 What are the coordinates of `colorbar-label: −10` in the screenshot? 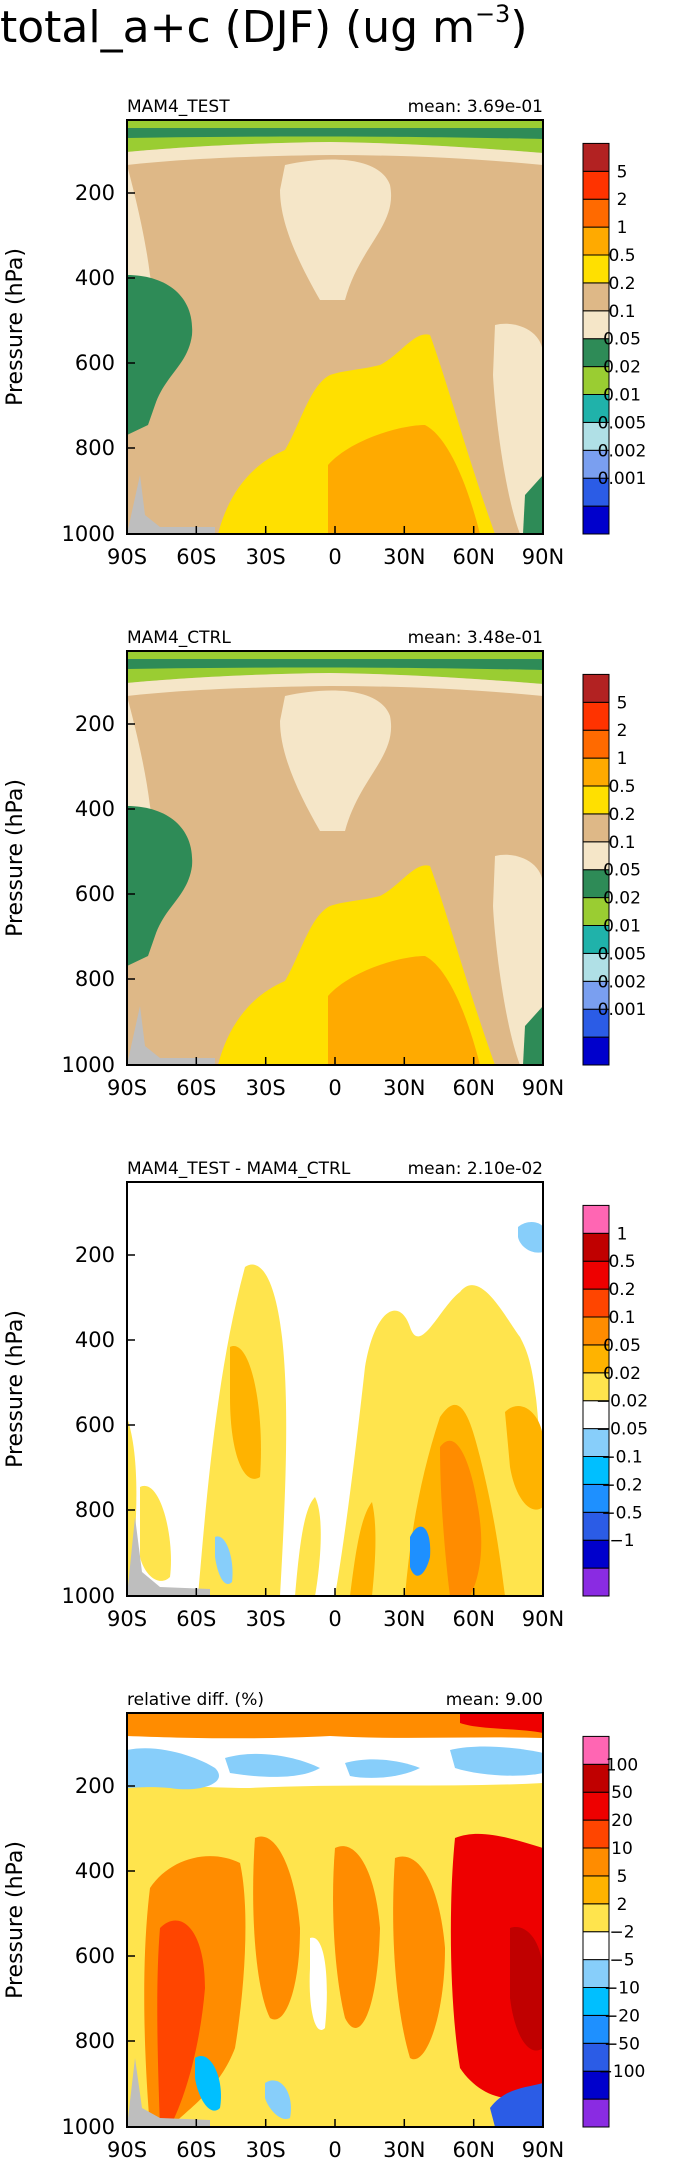 It's located at (622, 1989).